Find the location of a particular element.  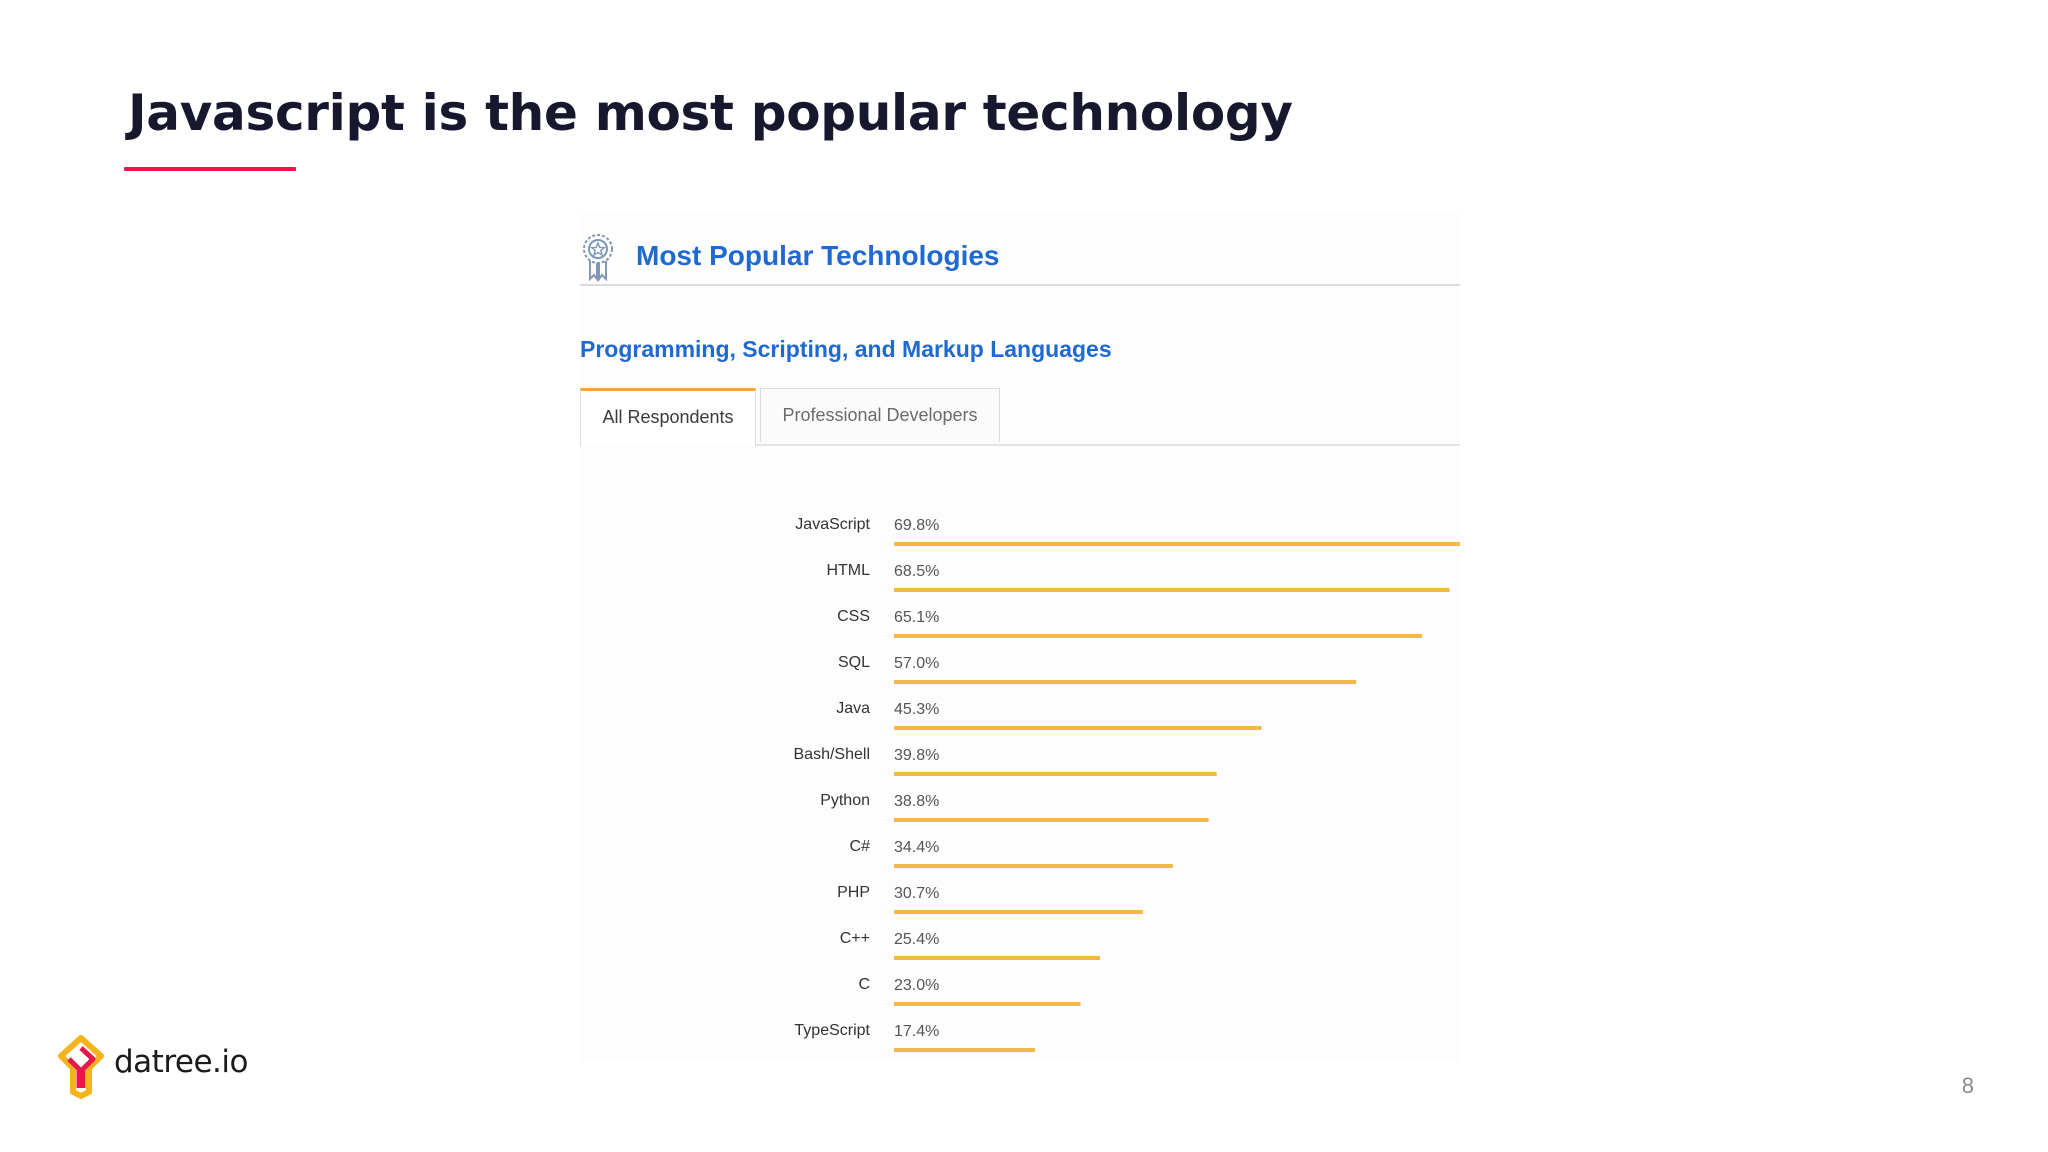

category-label: C++ is located at coordinates (855, 938).